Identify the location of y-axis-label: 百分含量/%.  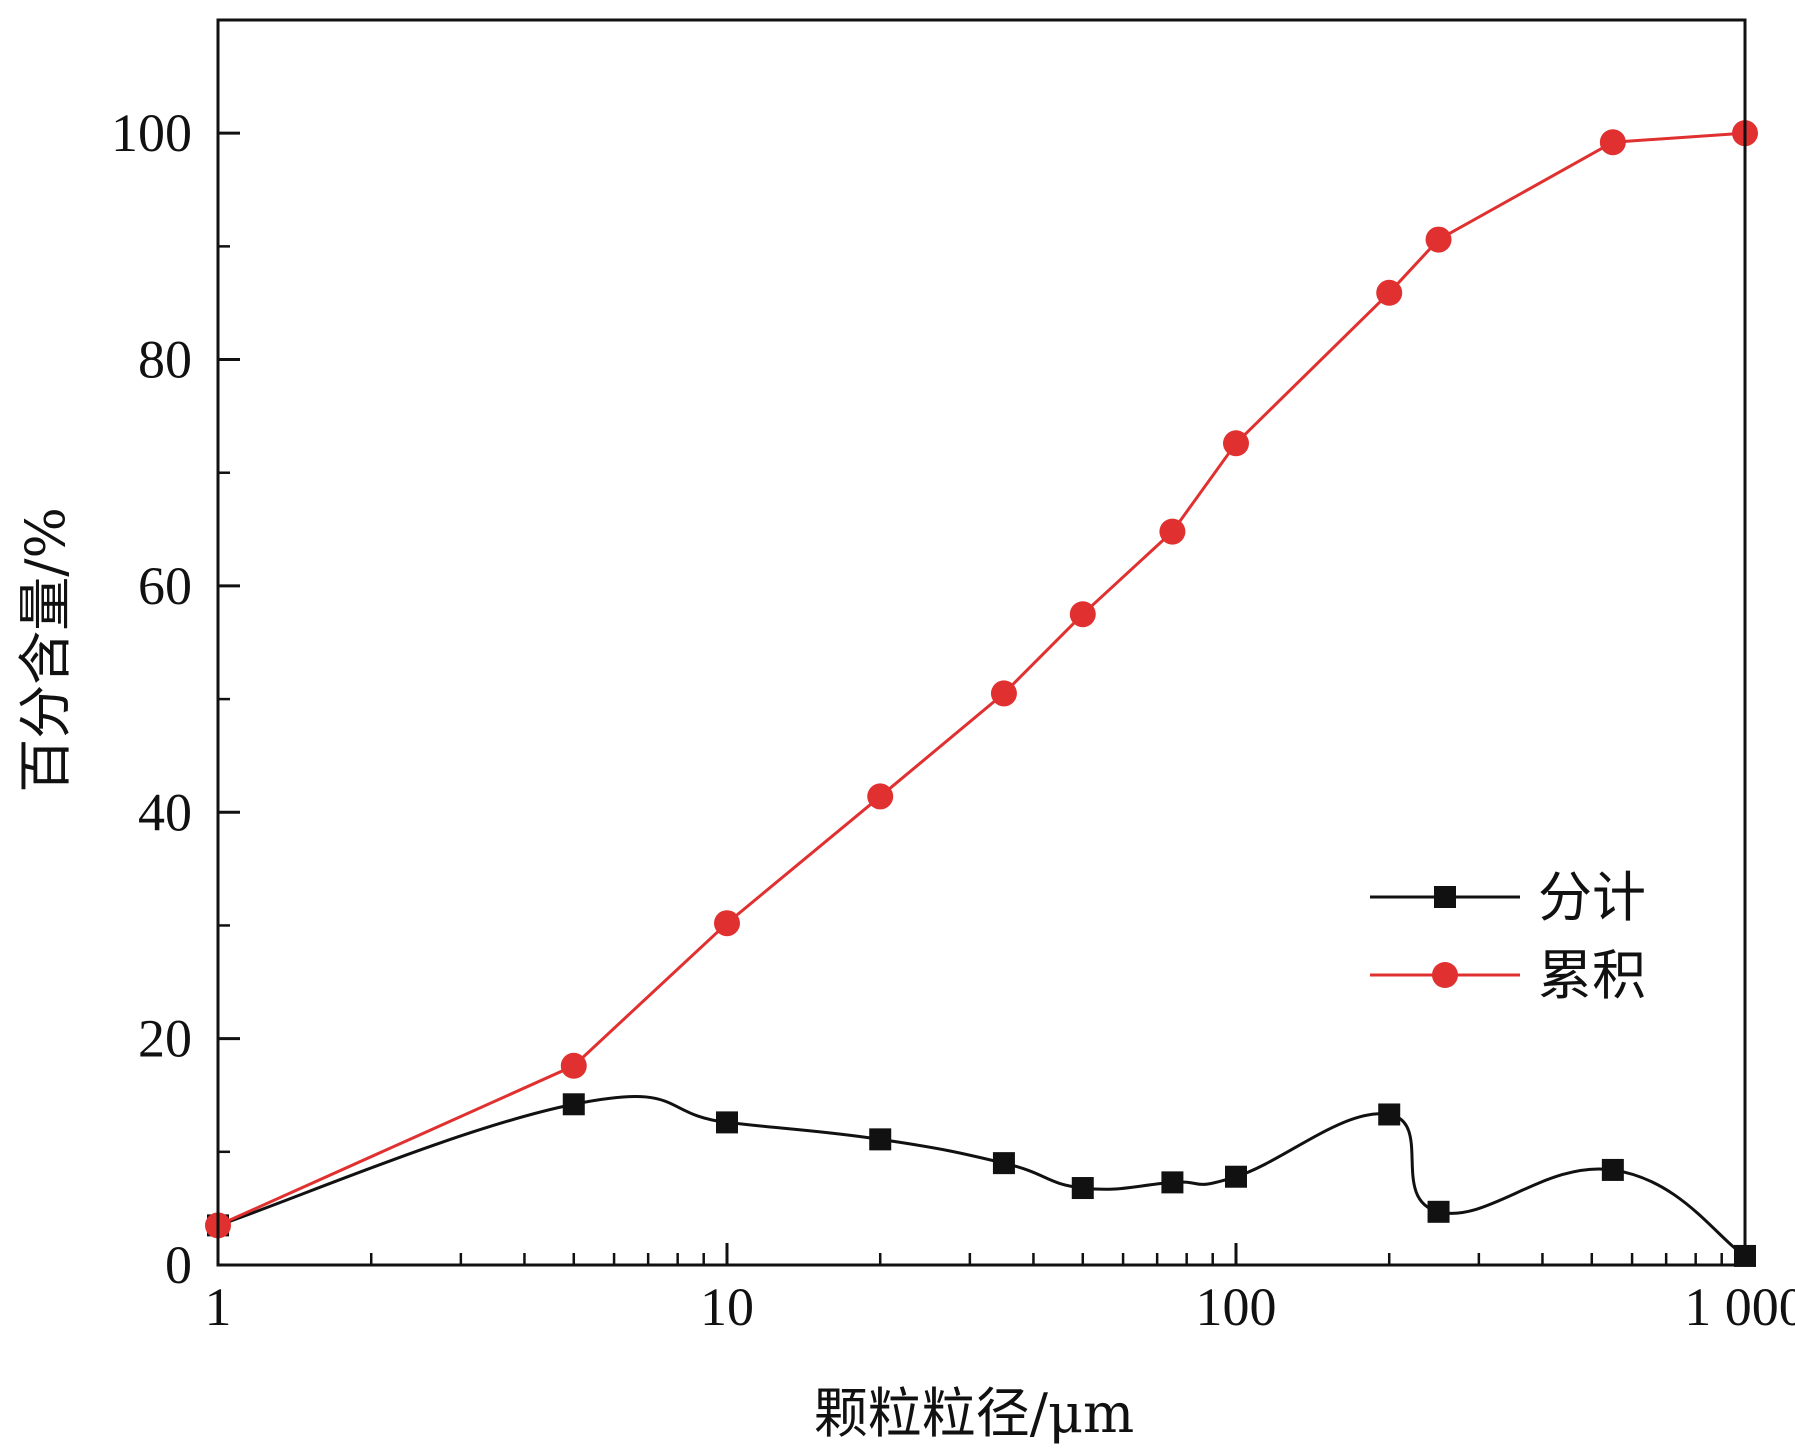
(45, 650).